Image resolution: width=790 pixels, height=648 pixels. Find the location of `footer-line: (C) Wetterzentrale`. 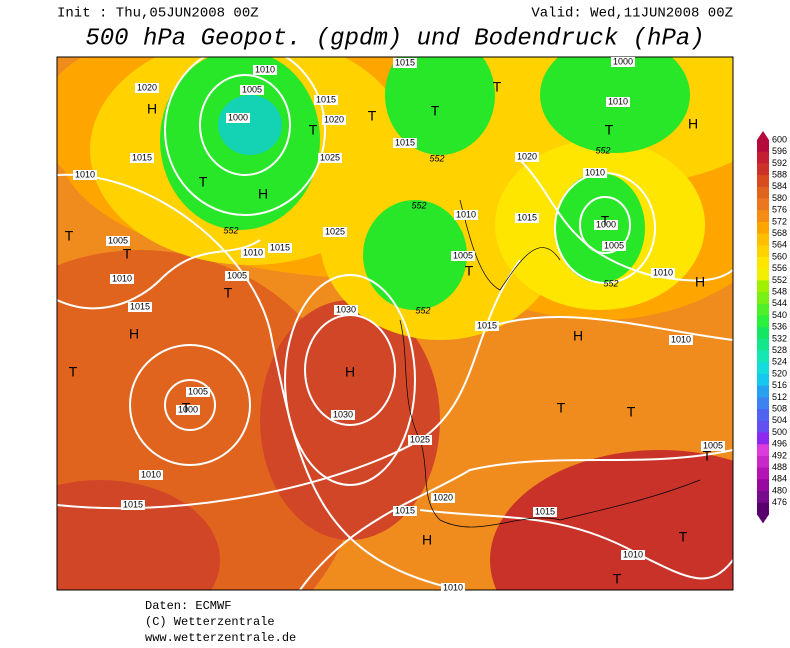

footer-line: (C) Wetterzentrale is located at coordinates (210, 622).